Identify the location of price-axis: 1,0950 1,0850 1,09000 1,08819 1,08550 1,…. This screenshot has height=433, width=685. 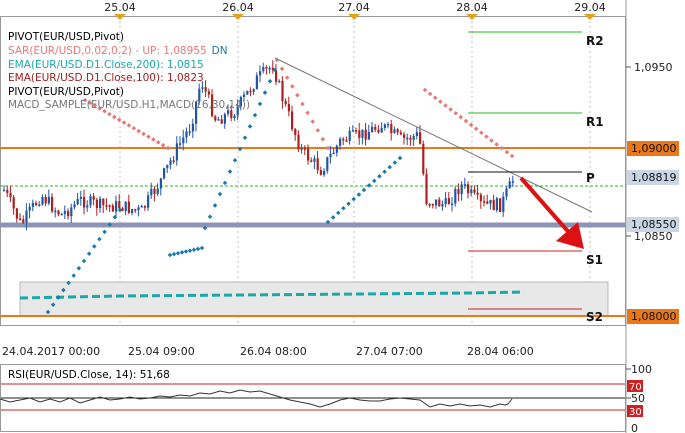
(652, 192).